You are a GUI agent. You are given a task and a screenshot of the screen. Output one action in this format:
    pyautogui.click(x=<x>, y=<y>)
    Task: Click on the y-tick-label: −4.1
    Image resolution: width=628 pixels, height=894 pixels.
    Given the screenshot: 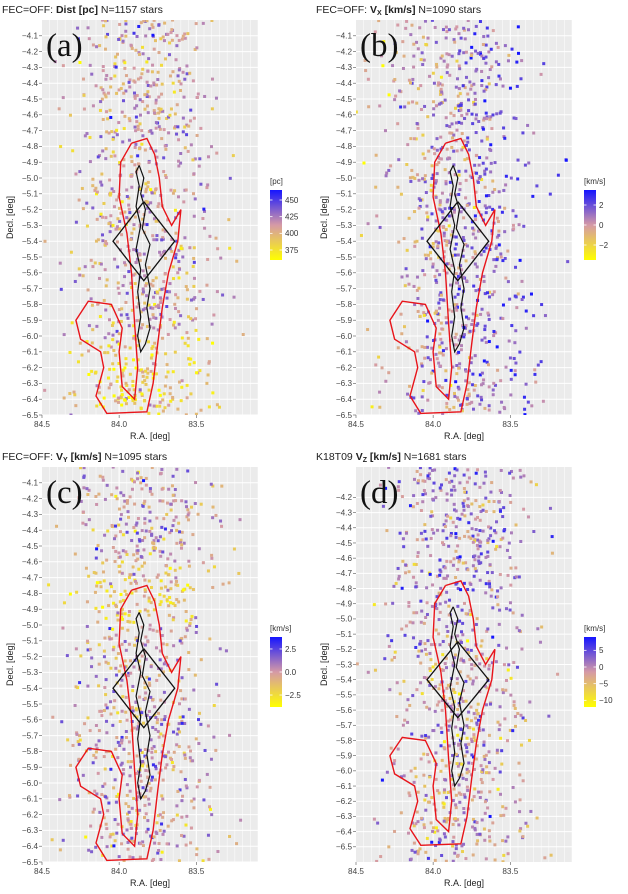 What is the action you would take?
    pyautogui.click(x=30, y=36)
    